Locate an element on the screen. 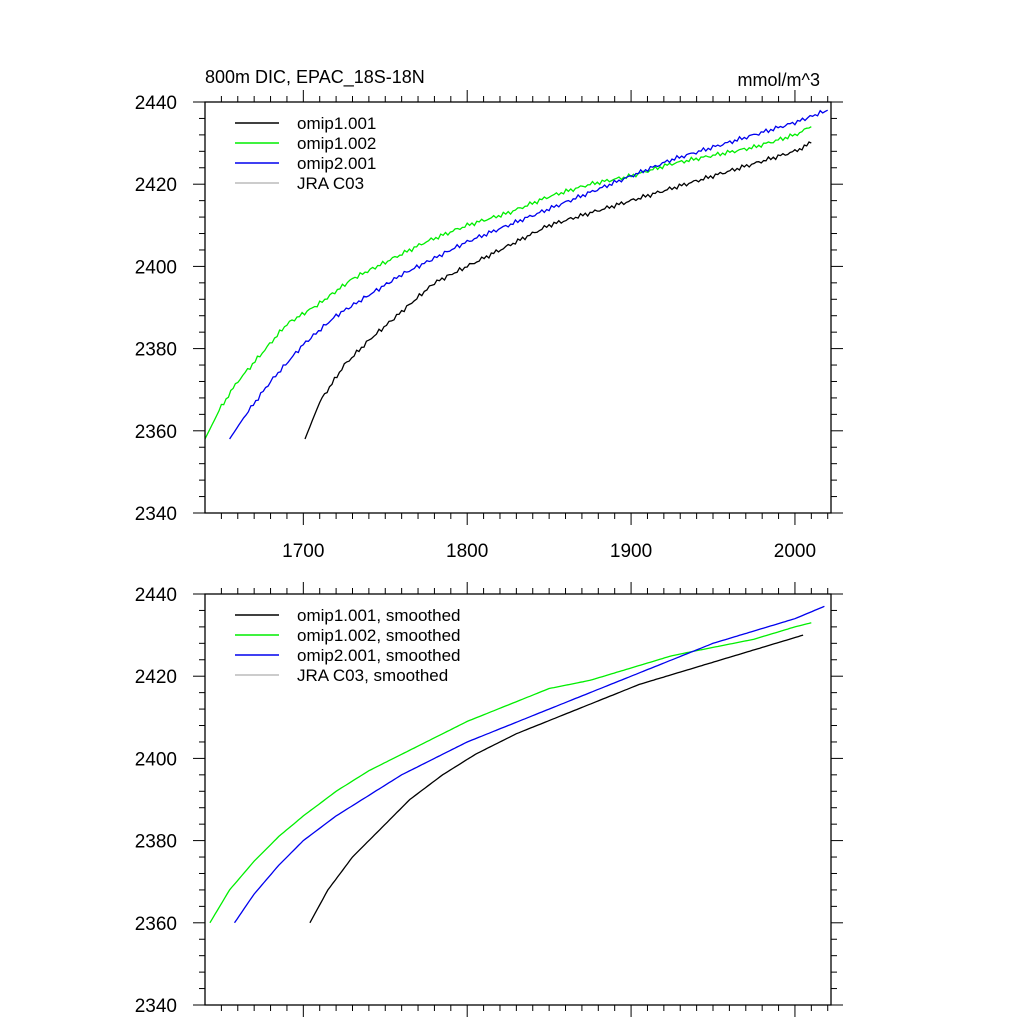 Image resolution: width=1024 pixels, height=1024 pixels. legend-label: JRA C03 is located at coordinates (330, 183).